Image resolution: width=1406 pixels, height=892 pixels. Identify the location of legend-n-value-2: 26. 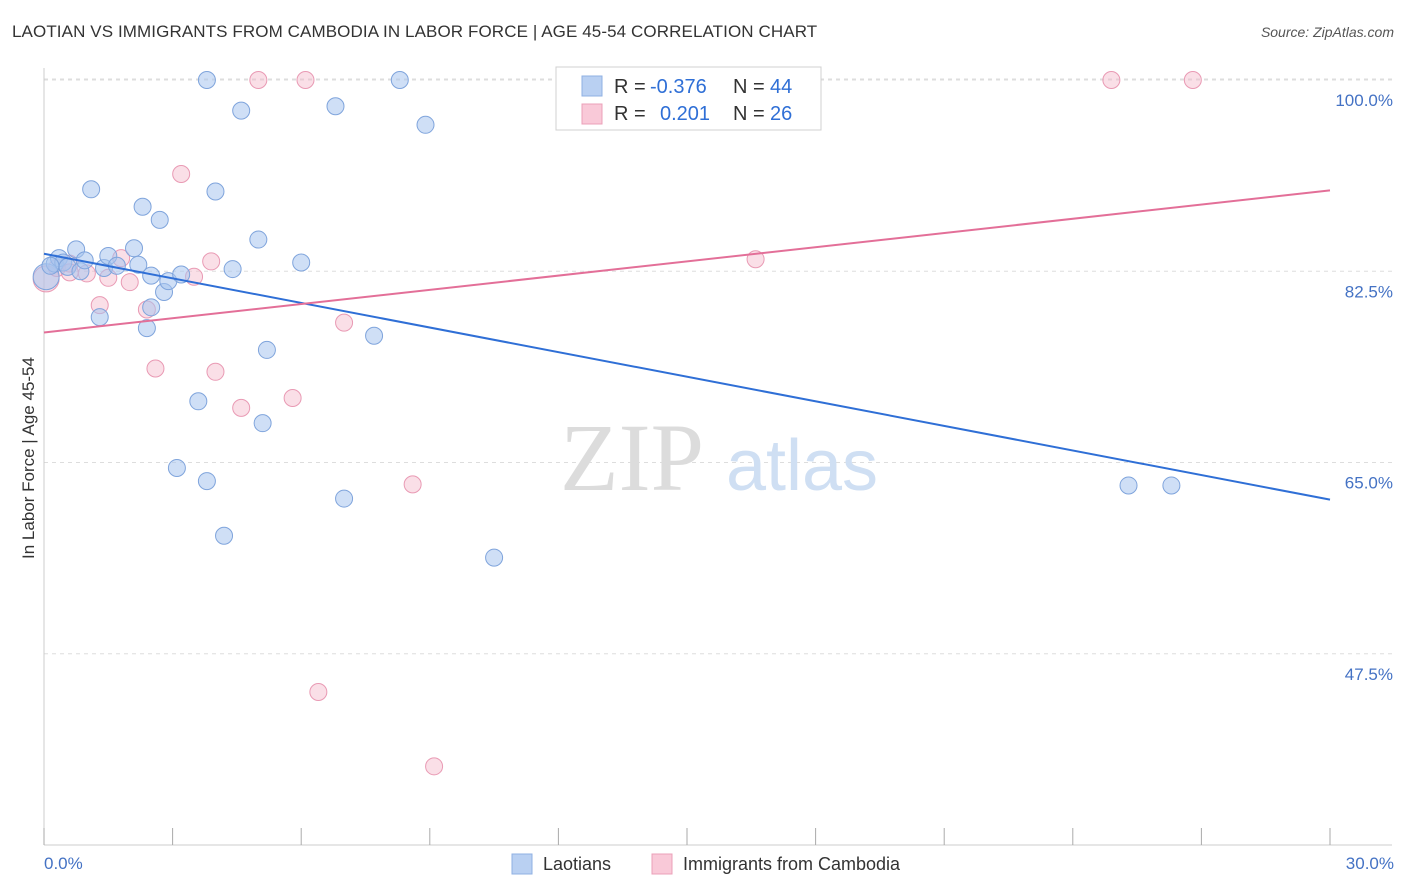
(781, 114).